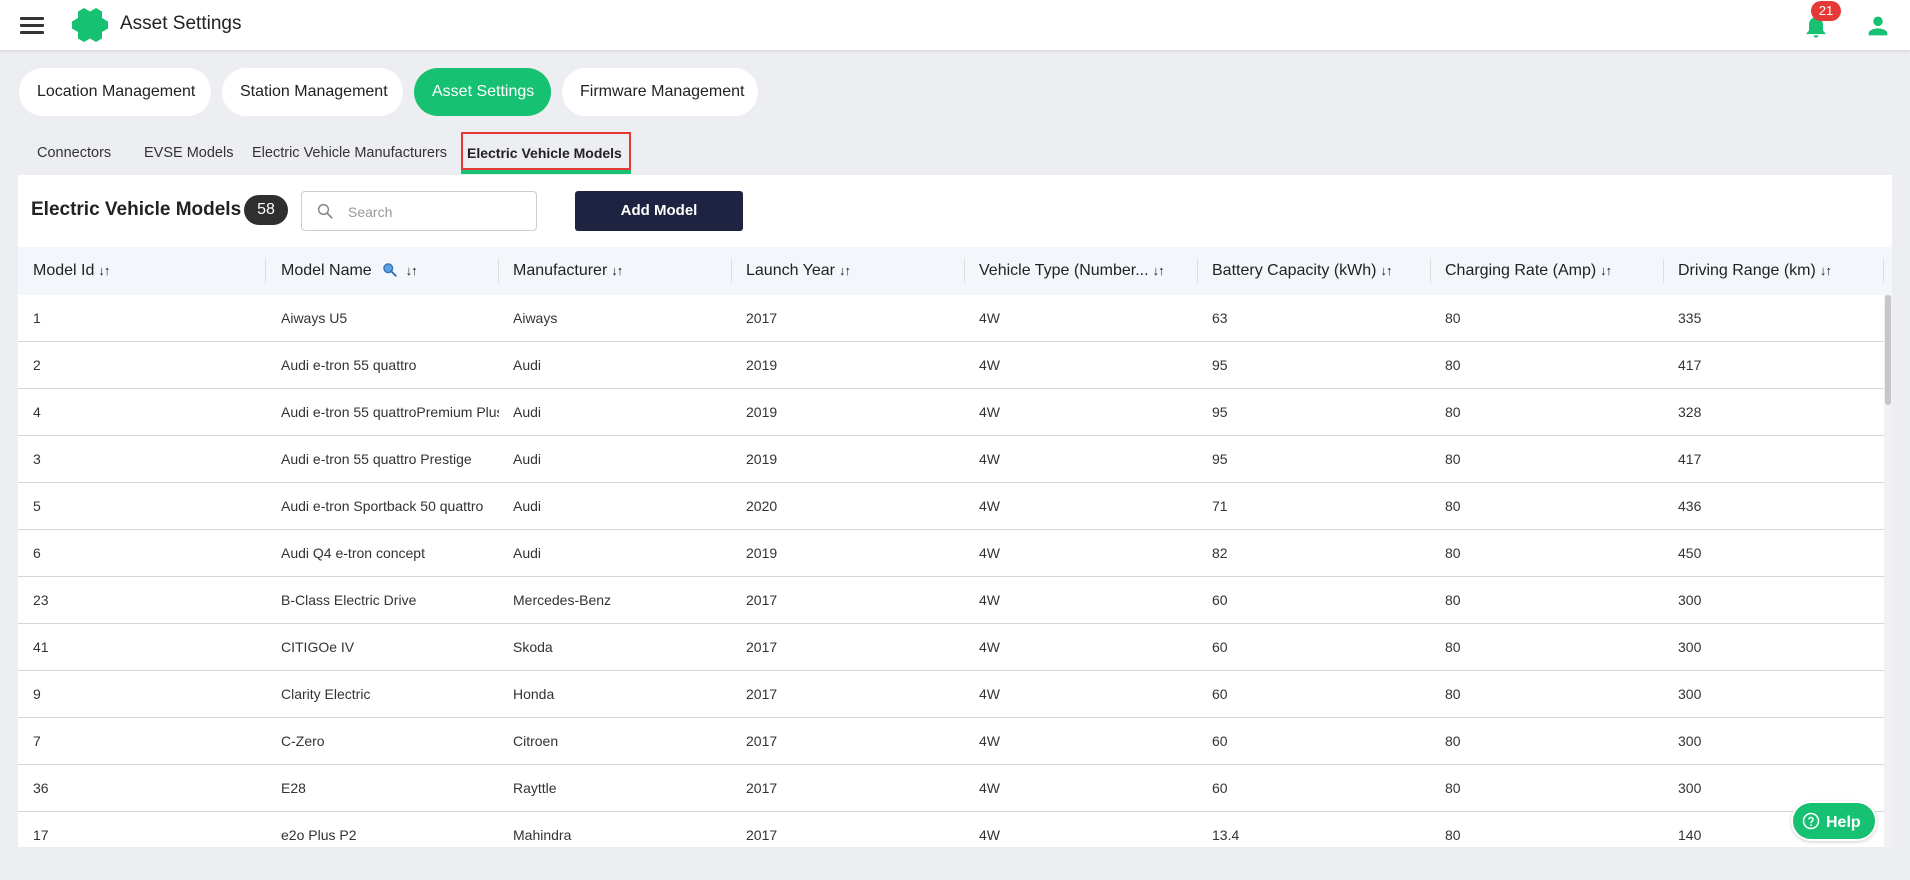 The image size is (1910, 880). I want to click on tab-firmware-management: Firmware Management, so click(660, 92).